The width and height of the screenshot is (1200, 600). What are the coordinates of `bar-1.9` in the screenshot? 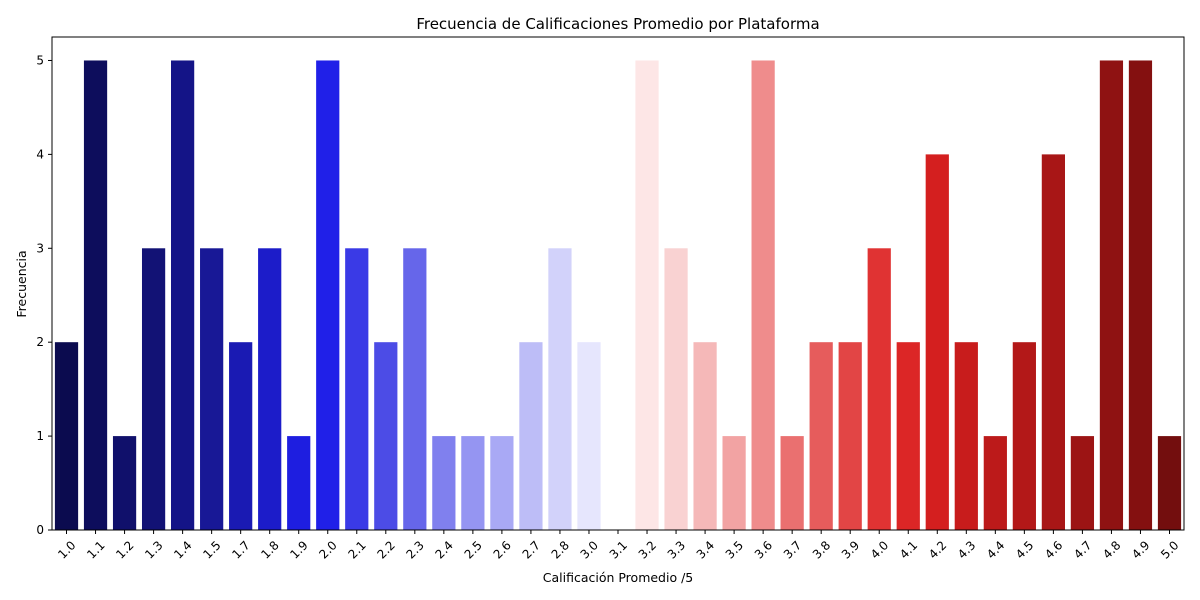 It's located at (299, 483).